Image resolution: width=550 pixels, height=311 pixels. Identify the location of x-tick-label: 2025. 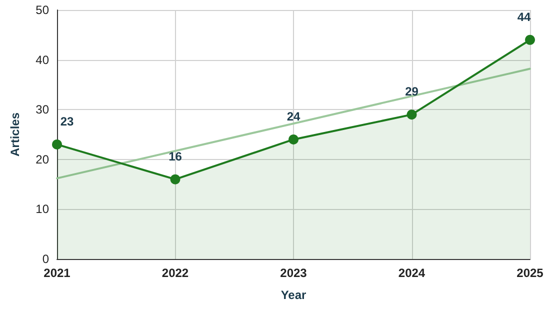
(530, 273).